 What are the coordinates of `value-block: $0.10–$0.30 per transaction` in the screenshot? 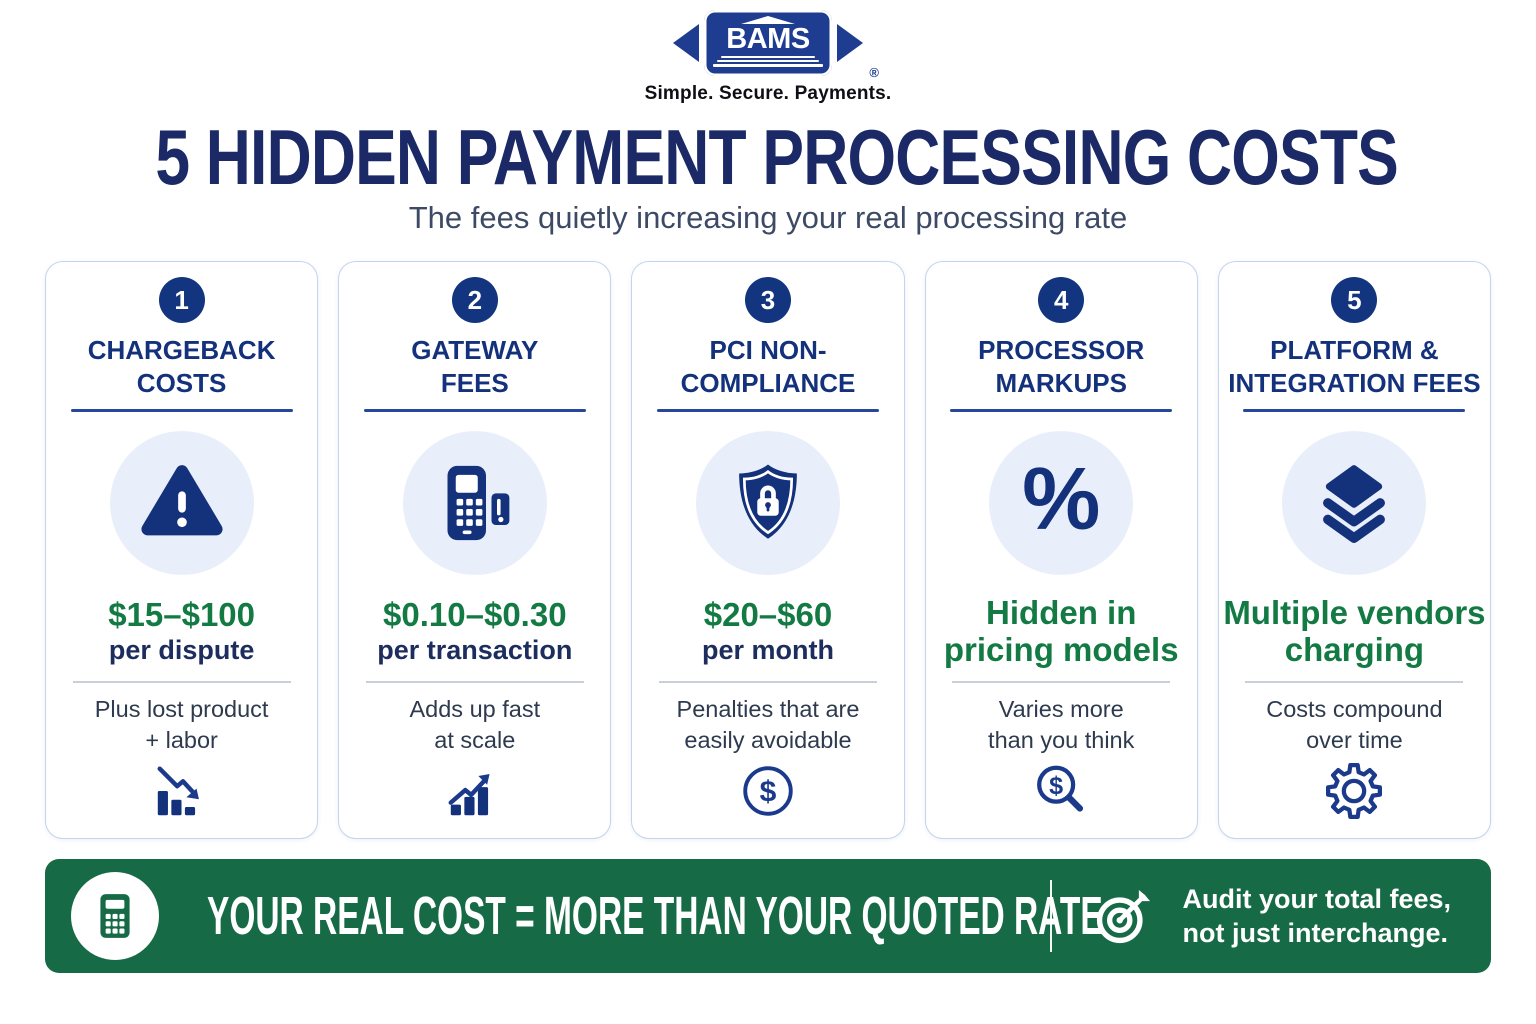 It's located at (474, 631).